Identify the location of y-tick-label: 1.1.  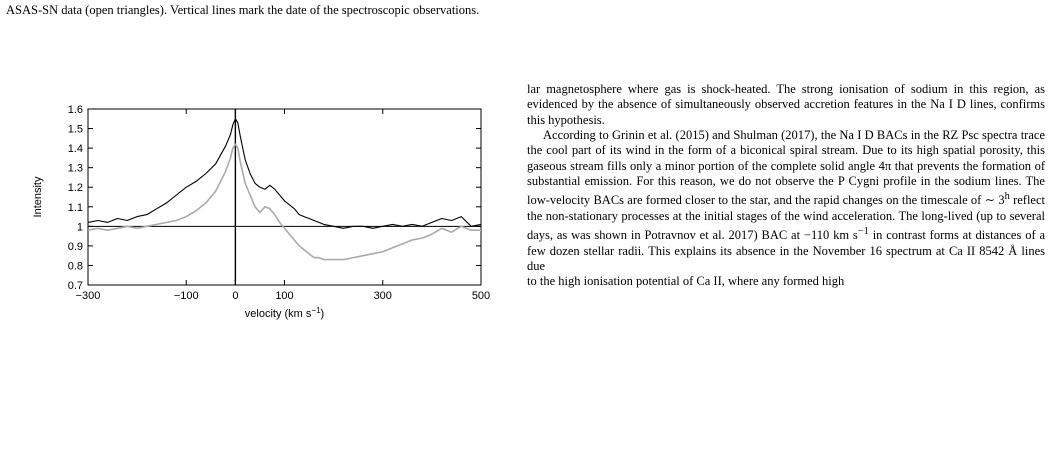
(75, 208).